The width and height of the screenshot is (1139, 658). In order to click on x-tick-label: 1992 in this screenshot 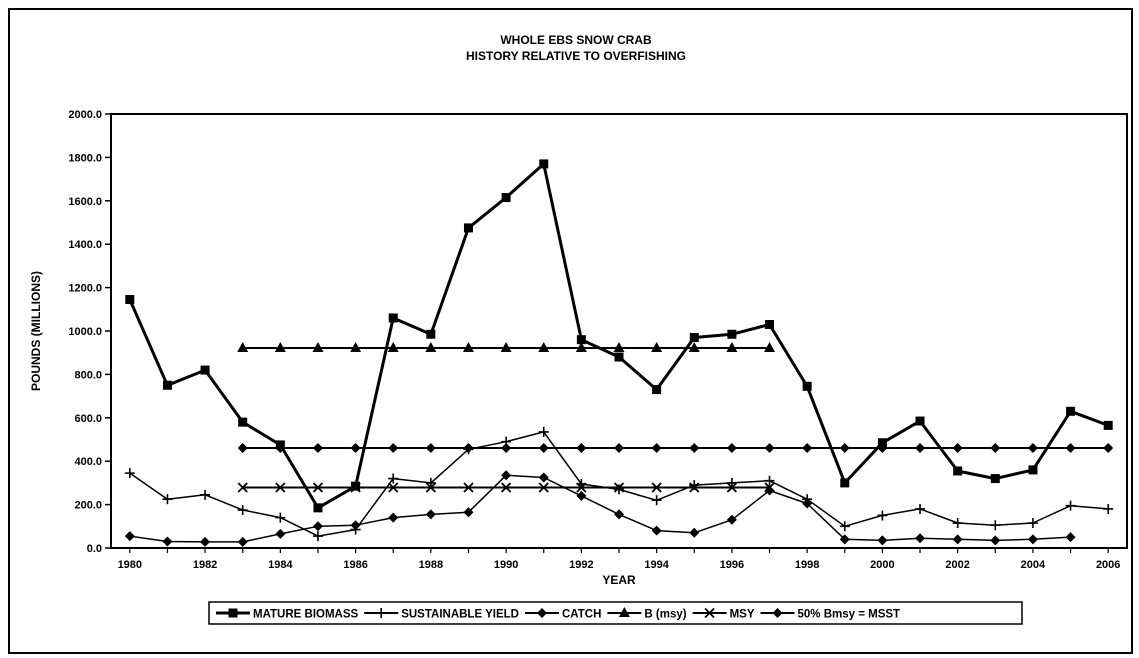, I will do `click(581, 565)`.